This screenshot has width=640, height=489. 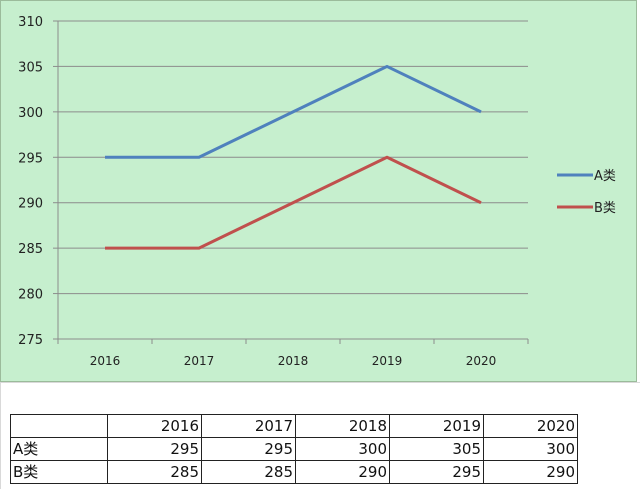 What do you see at coordinates (293, 111) in the screenshot?
I see `series-line-a` at bounding box center [293, 111].